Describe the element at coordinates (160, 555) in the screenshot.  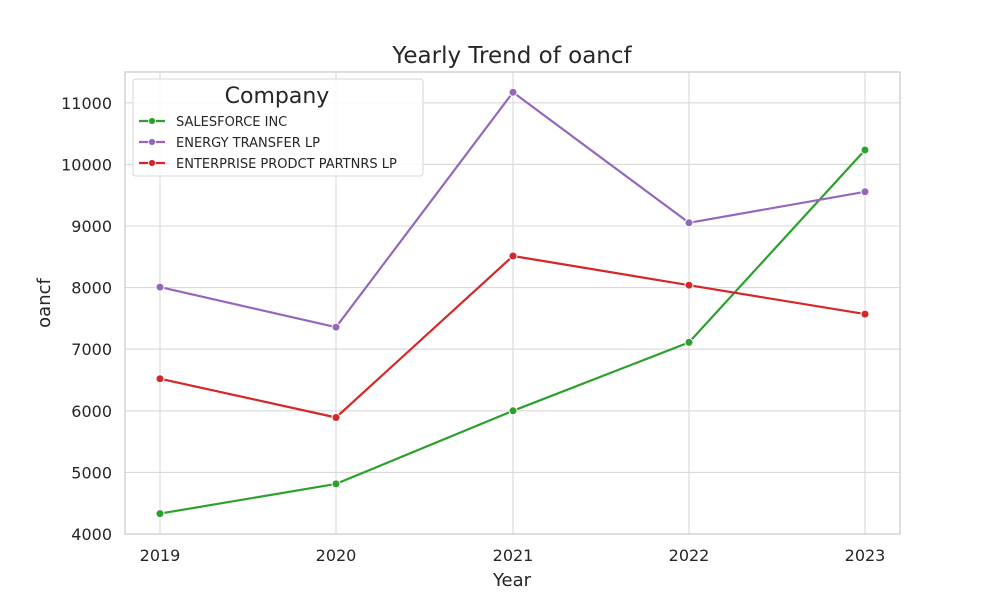
I see `x-tick-label: 2019` at that location.